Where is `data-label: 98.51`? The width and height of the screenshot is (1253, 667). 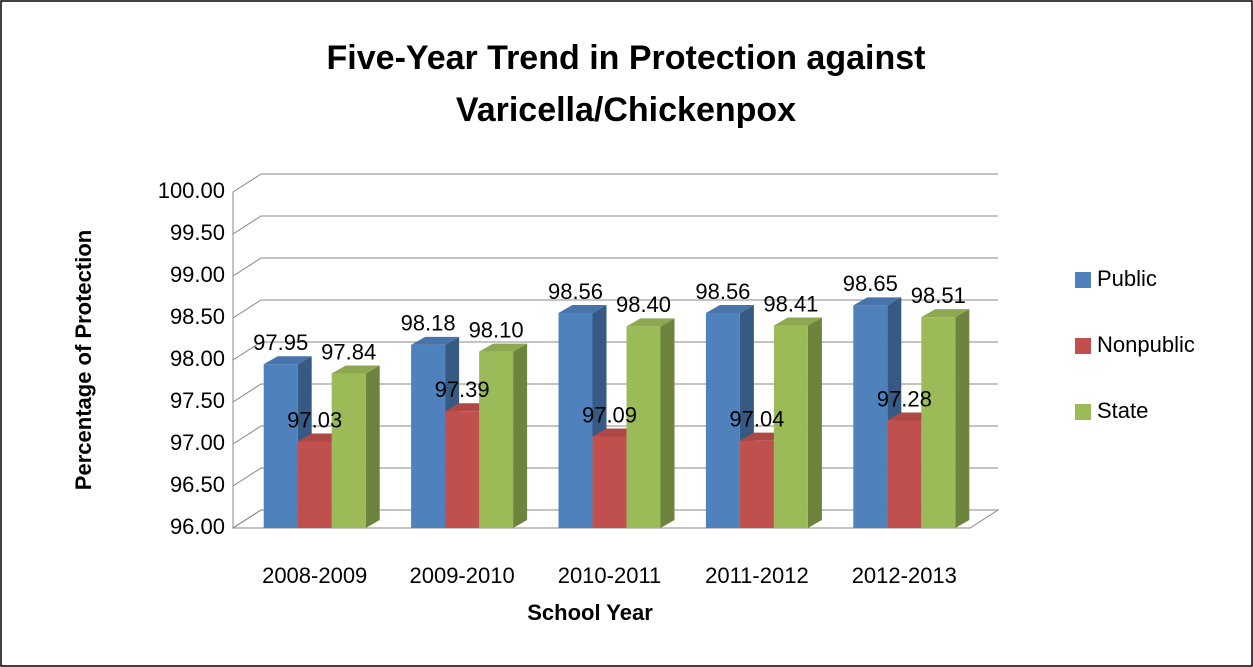 data-label: 98.51 is located at coordinates (938, 295).